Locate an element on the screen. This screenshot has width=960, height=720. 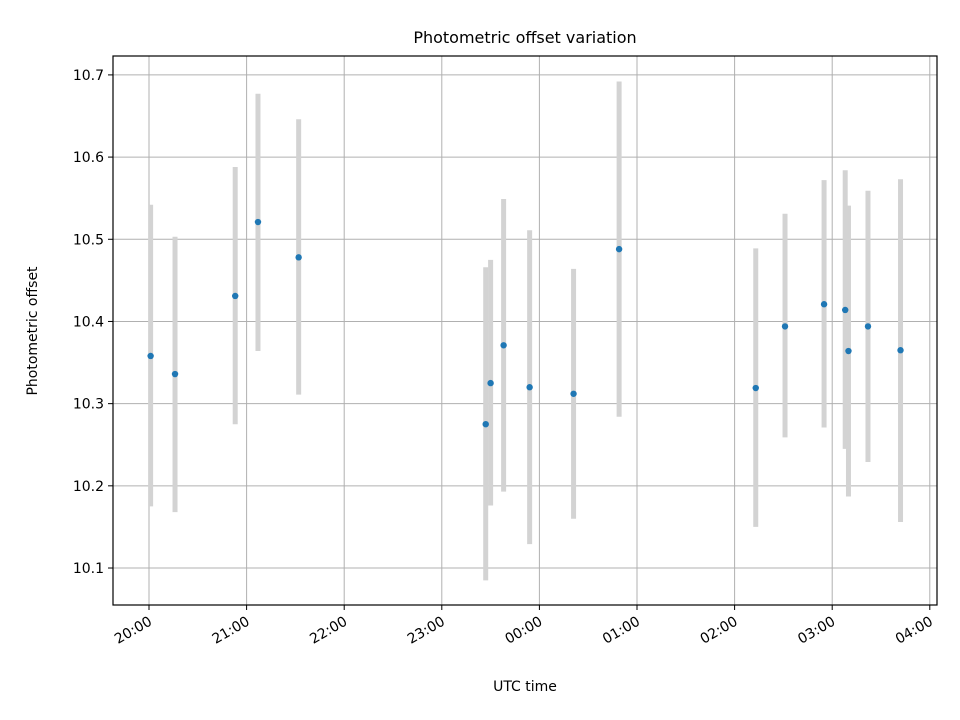
y-tick-label: 10.5 is located at coordinates (88, 240).